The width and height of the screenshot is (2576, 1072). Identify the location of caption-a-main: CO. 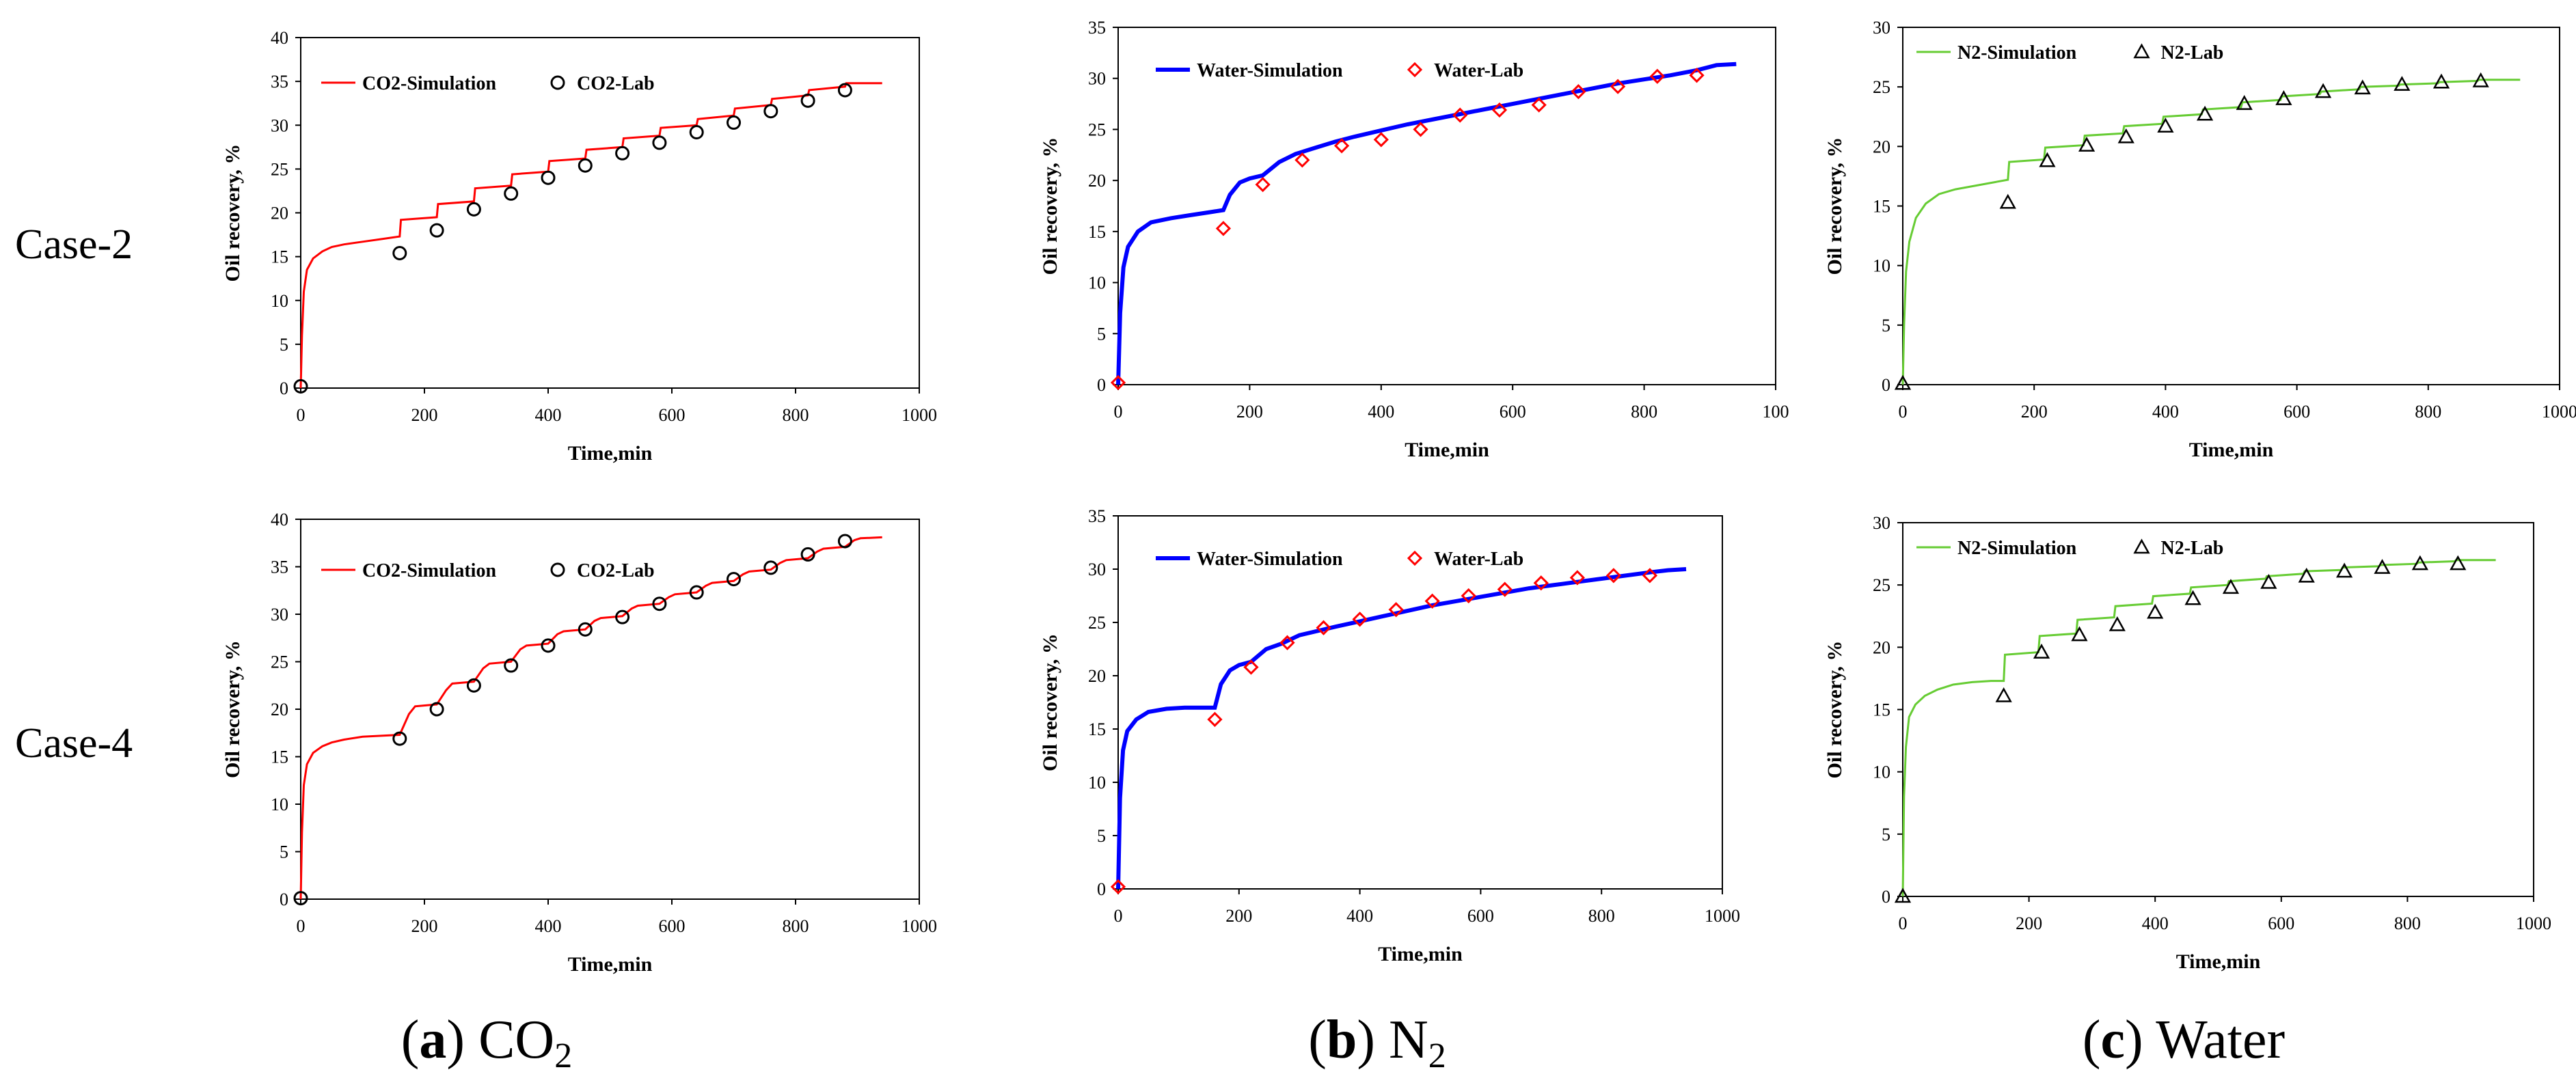
(516, 1040).